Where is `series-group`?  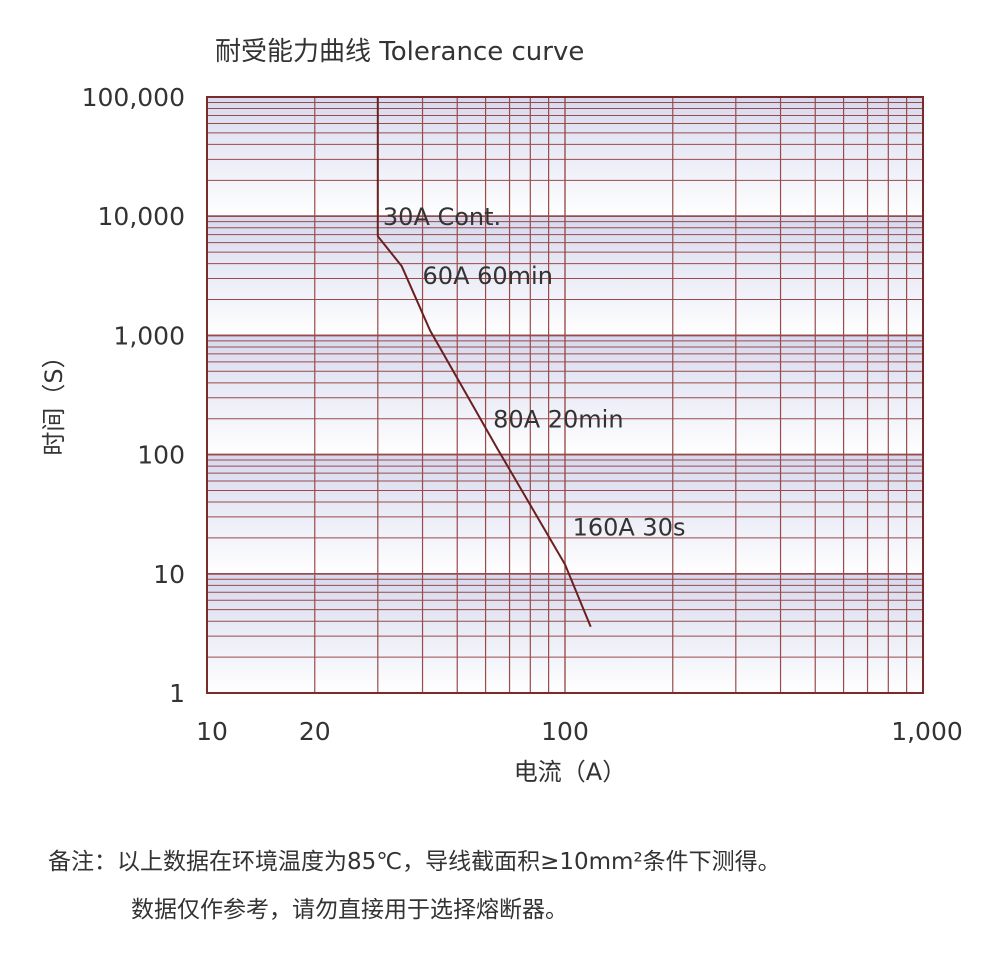
series-group is located at coordinates (484, 362).